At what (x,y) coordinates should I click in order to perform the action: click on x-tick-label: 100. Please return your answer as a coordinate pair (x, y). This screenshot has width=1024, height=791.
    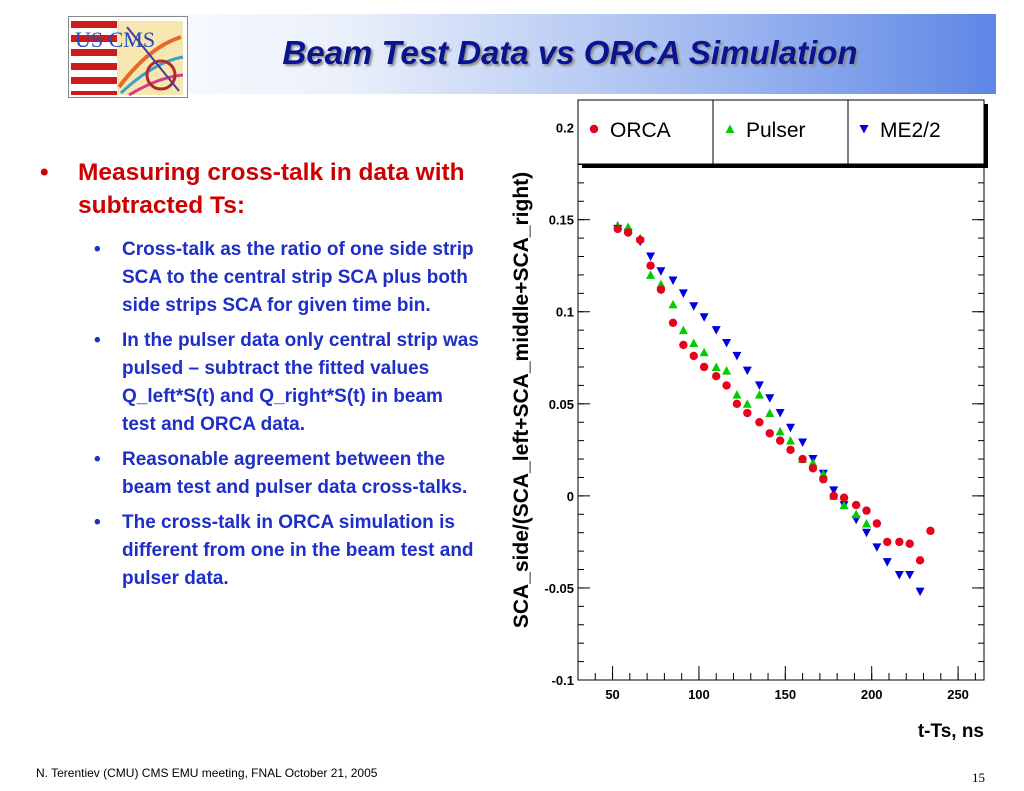
    Looking at the image, I should click on (699, 694).